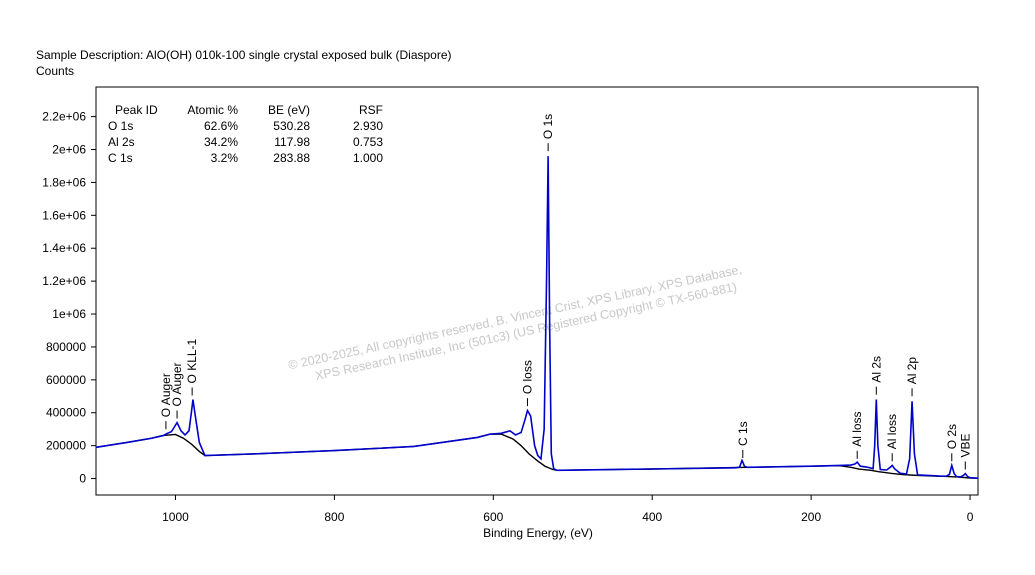  I want to click on x-tick-label: 200, so click(811, 517).